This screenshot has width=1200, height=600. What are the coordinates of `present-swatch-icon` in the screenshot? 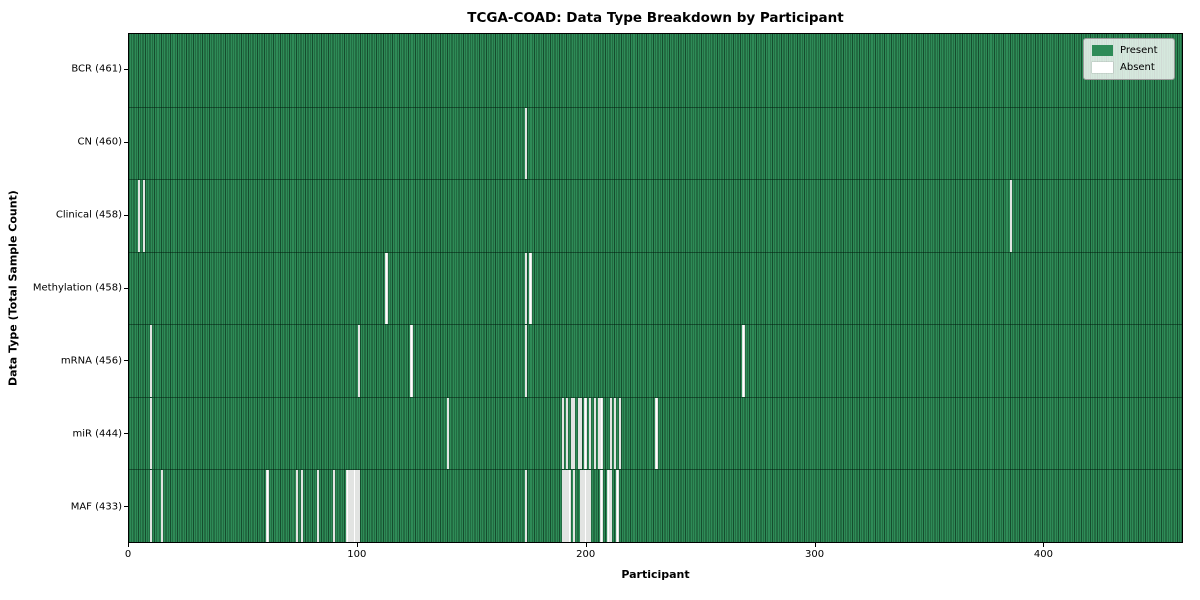 It's located at (1102, 50).